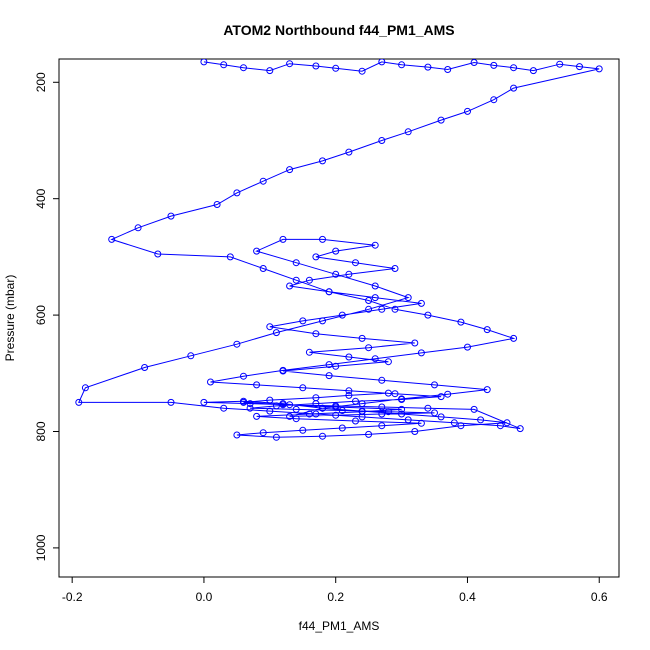 Image resolution: width=650 pixels, height=650 pixels. I want to click on x-axis: -0.2 0.0 0.2 0.4 0.6, so click(335, 590).